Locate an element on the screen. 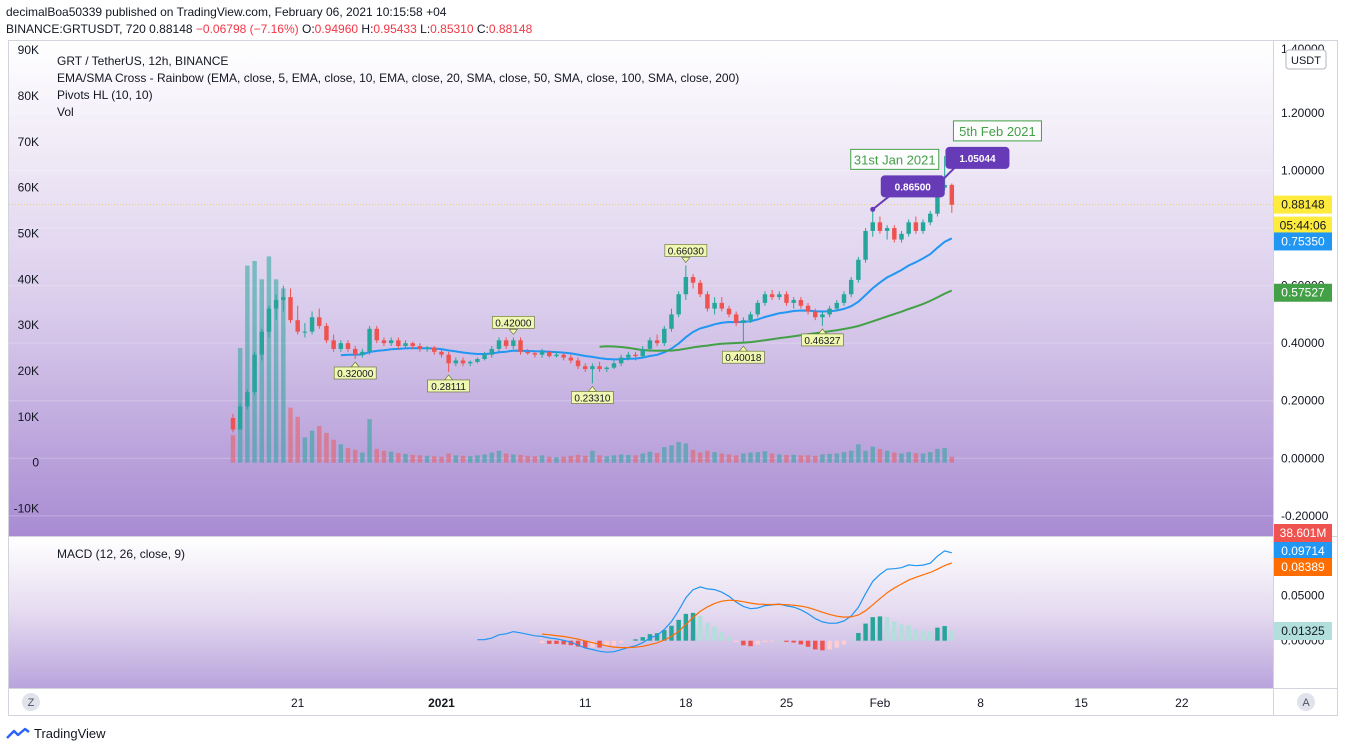  macd-label-box is located at coordinates (1303, 567).